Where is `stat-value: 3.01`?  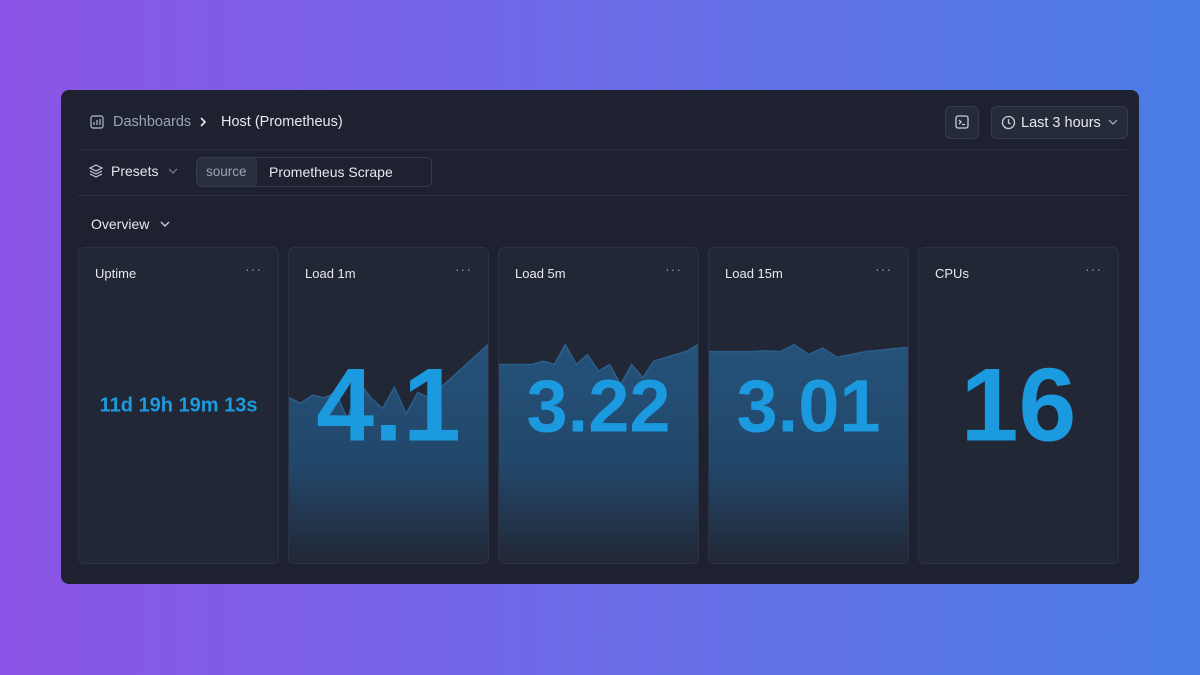
stat-value: 3.01 is located at coordinates (808, 405).